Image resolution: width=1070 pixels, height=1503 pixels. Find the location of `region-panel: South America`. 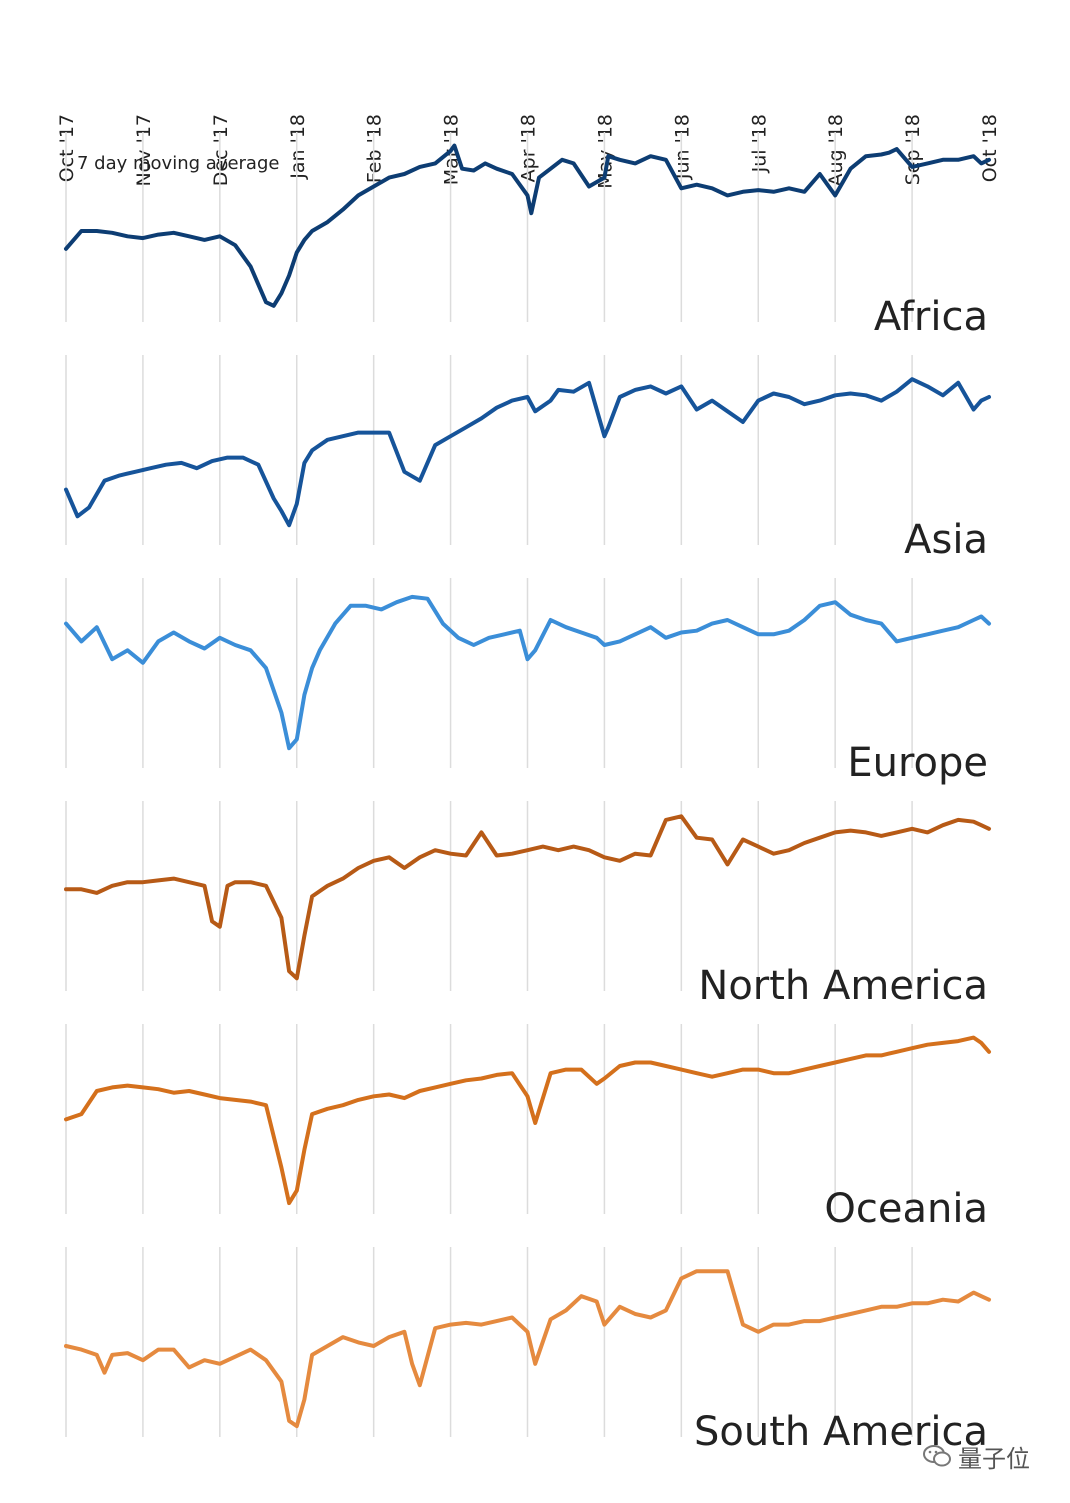

region-panel: South America is located at coordinates (527, 1351).